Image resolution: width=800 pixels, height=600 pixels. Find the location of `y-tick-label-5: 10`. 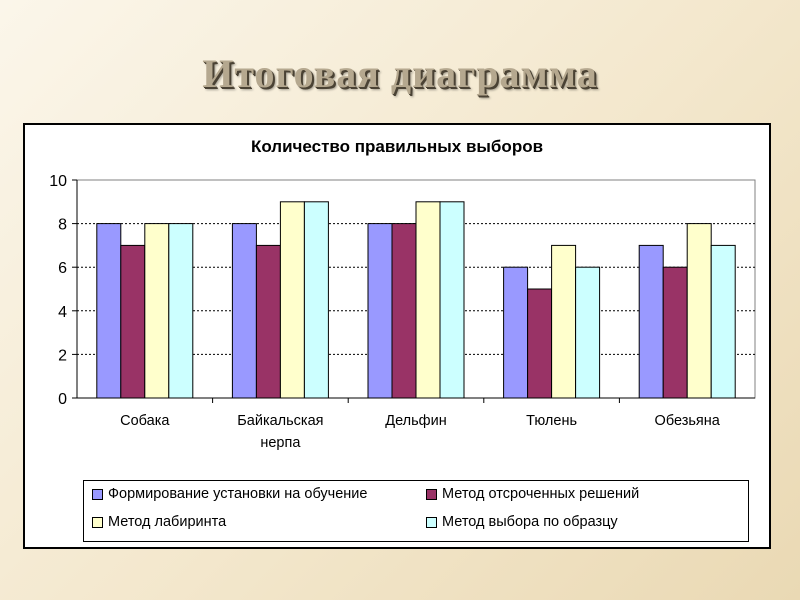

y-tick-label-5: 10 is located at coordinates (58, 181).